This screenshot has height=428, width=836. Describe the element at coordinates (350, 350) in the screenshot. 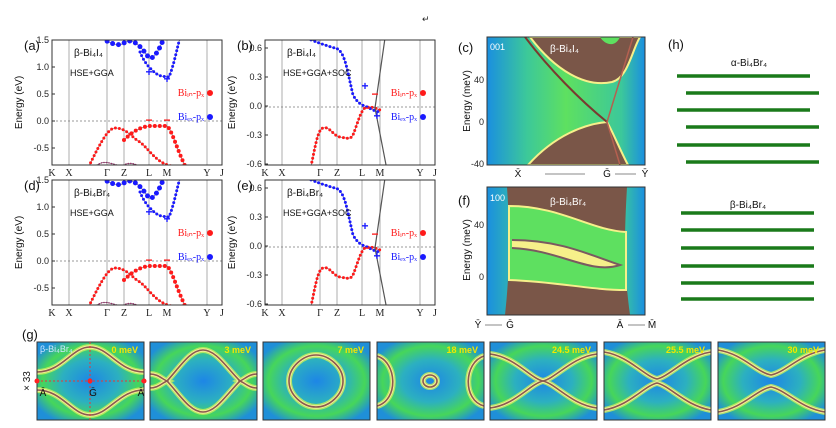

I see `energy-label: 7 meV` at that location.